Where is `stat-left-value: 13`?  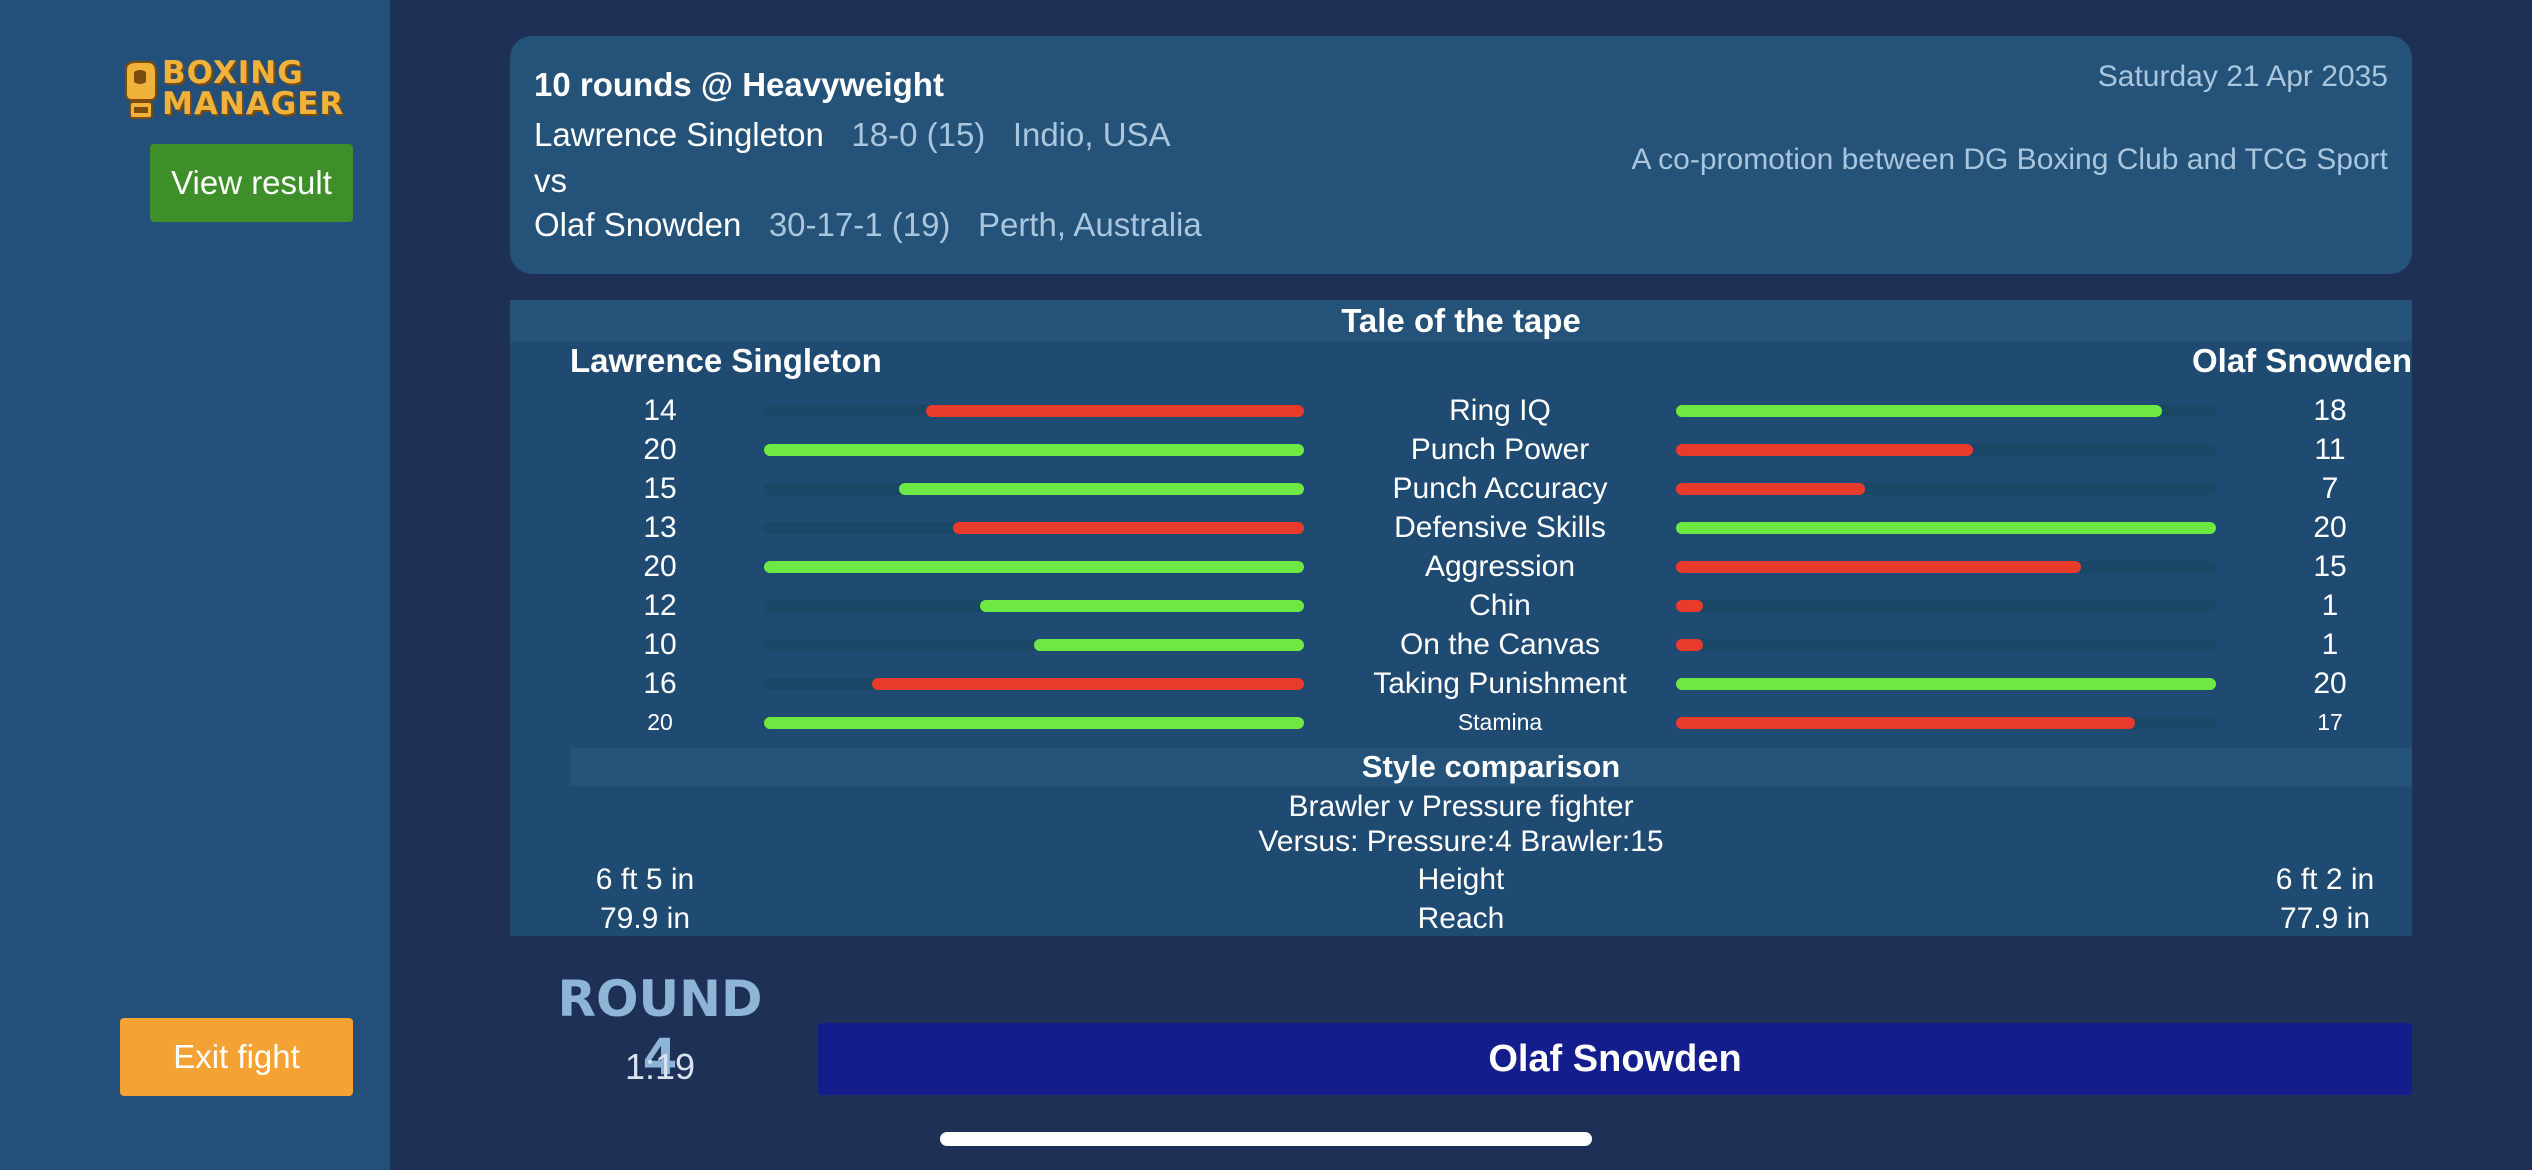 stat-left-value: 13 is located at coordinates (660, 527).